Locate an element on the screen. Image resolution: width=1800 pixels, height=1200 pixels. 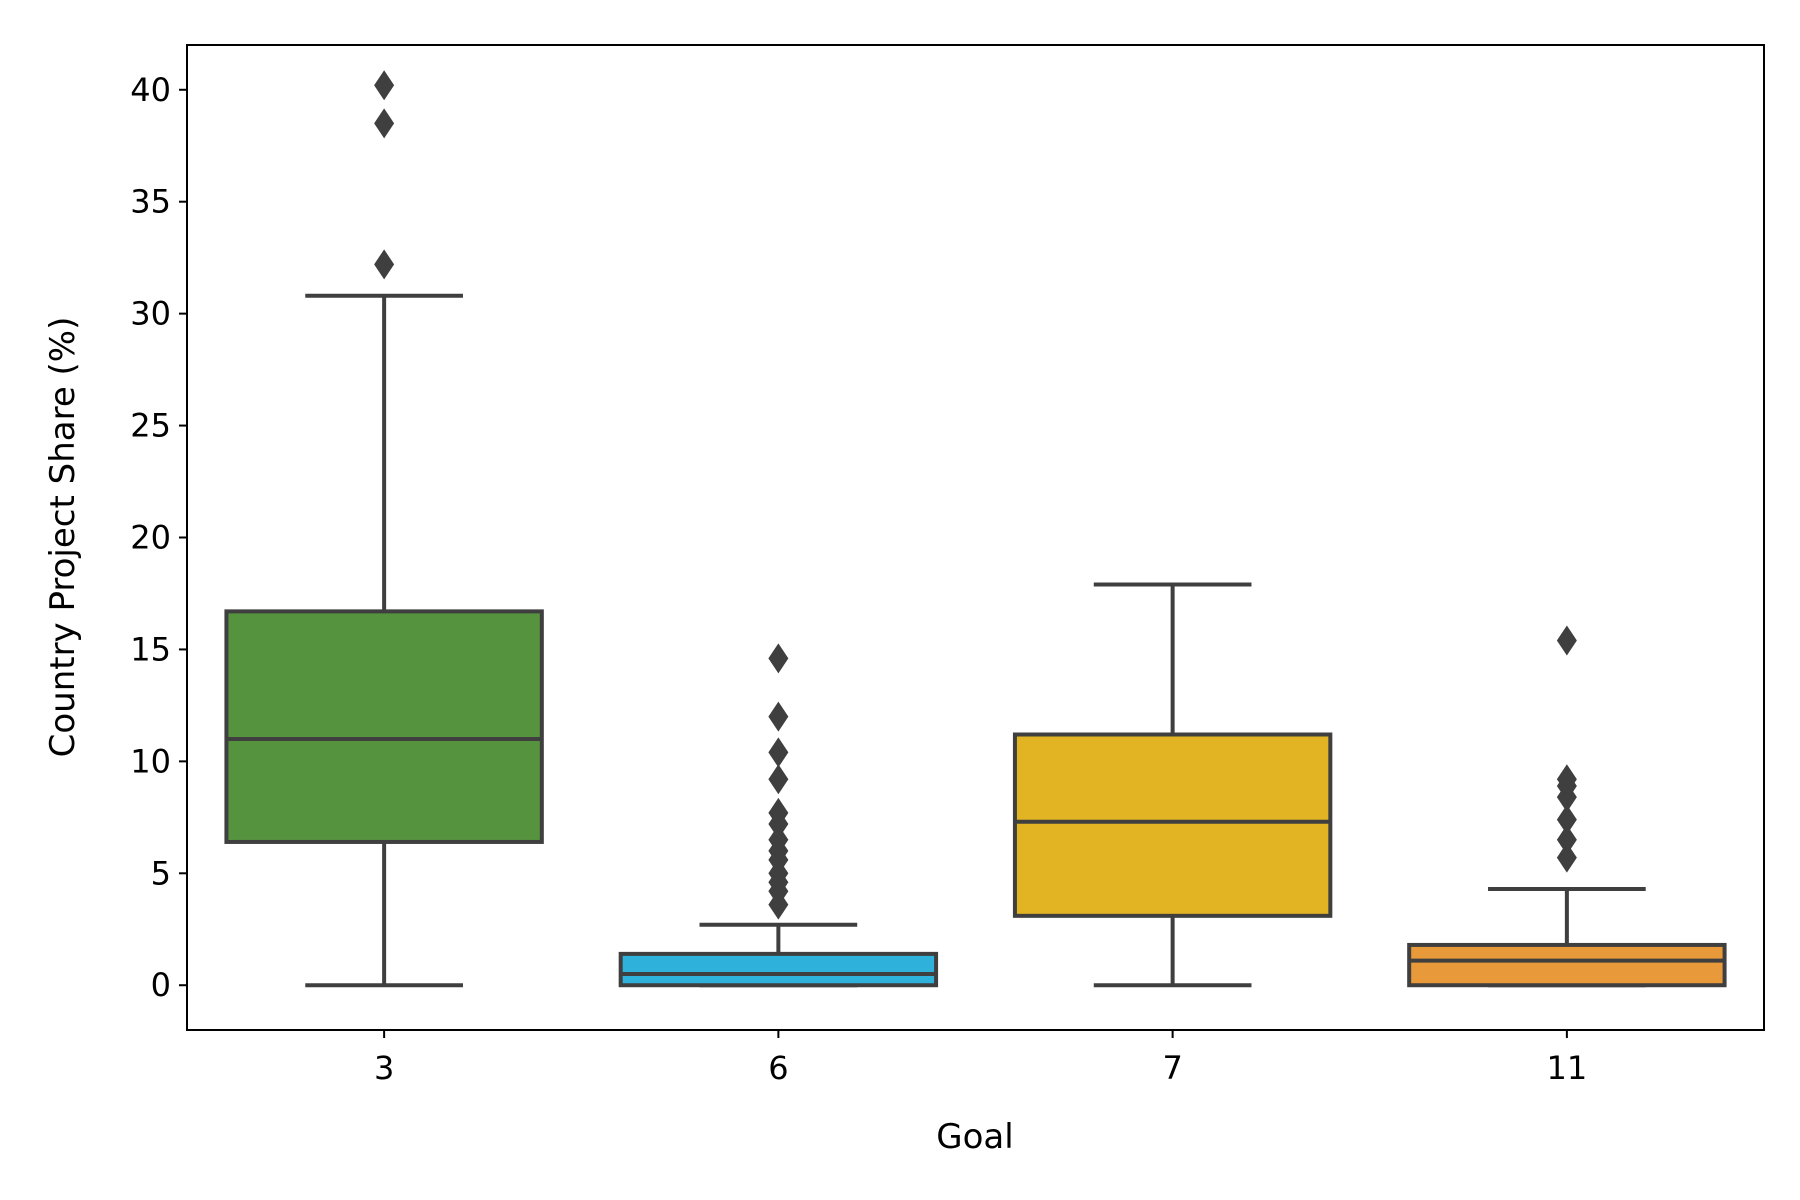
y-tick-label: 10 is located at coordinates (150, 761).